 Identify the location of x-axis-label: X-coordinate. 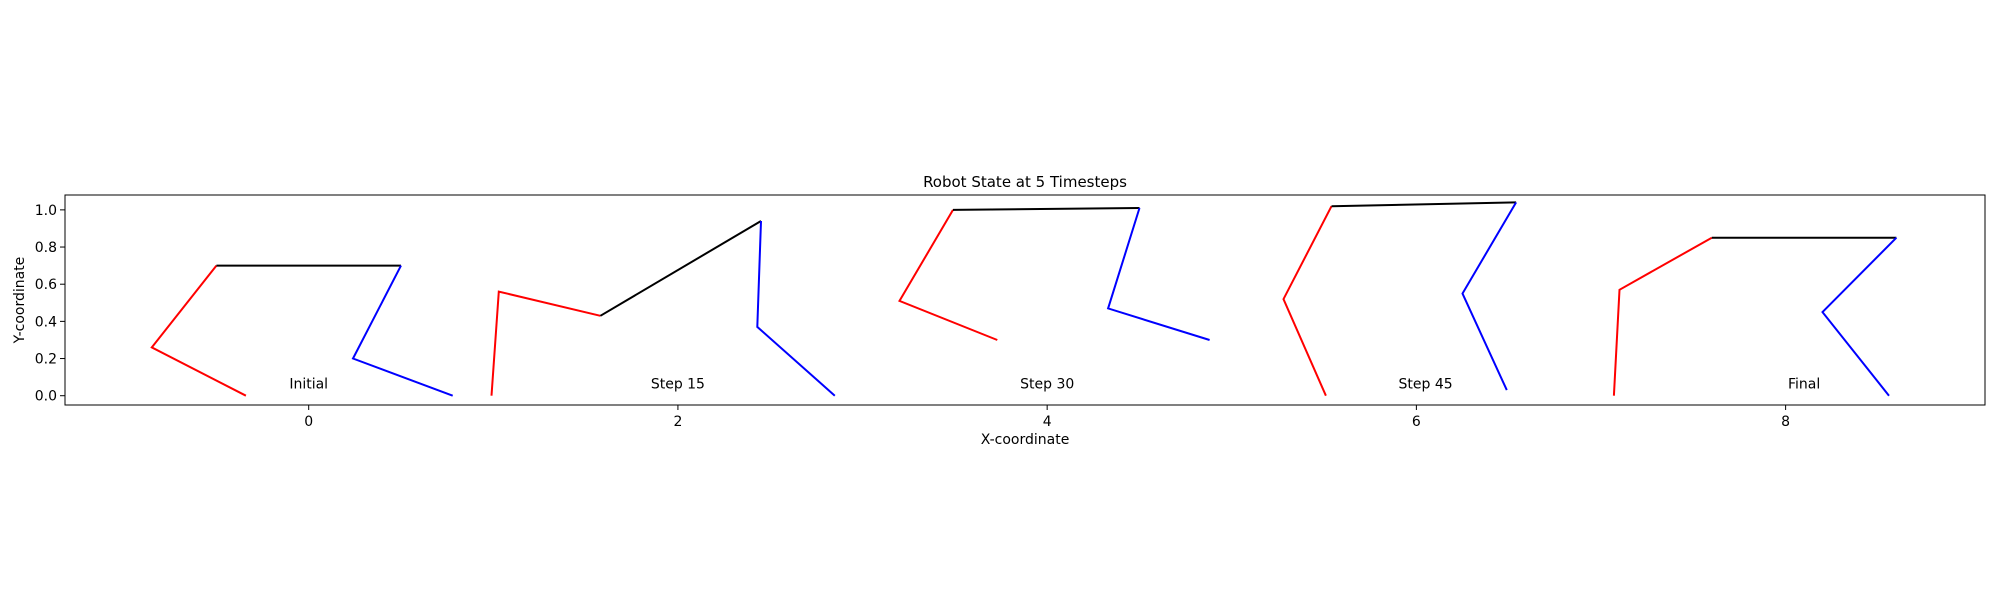
(1025, 440).